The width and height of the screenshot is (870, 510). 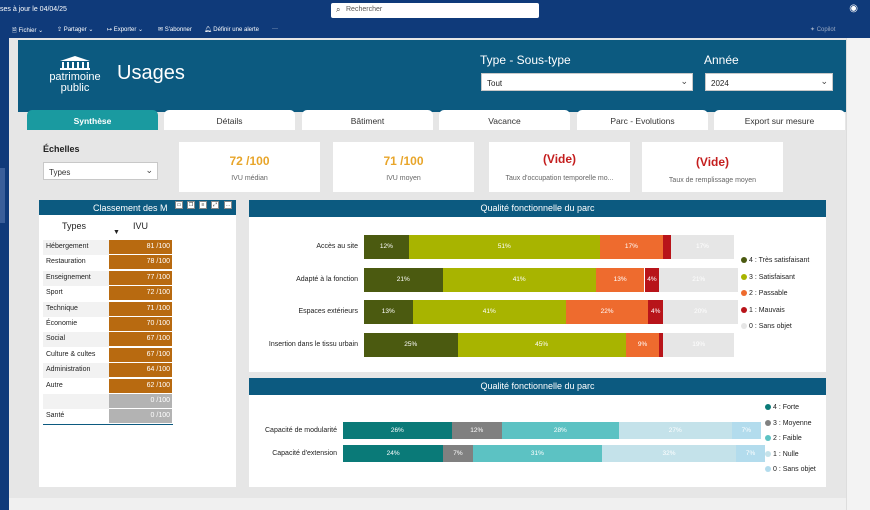 I want to click on bar-segment: 31%, so click(x=537, y=453).